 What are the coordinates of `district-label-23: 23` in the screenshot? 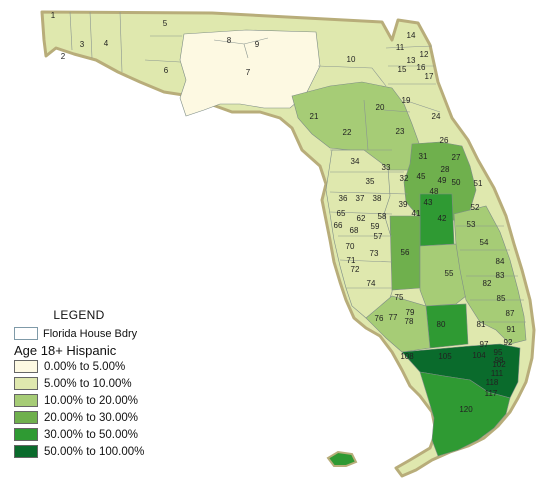 It's located at (400, 131).